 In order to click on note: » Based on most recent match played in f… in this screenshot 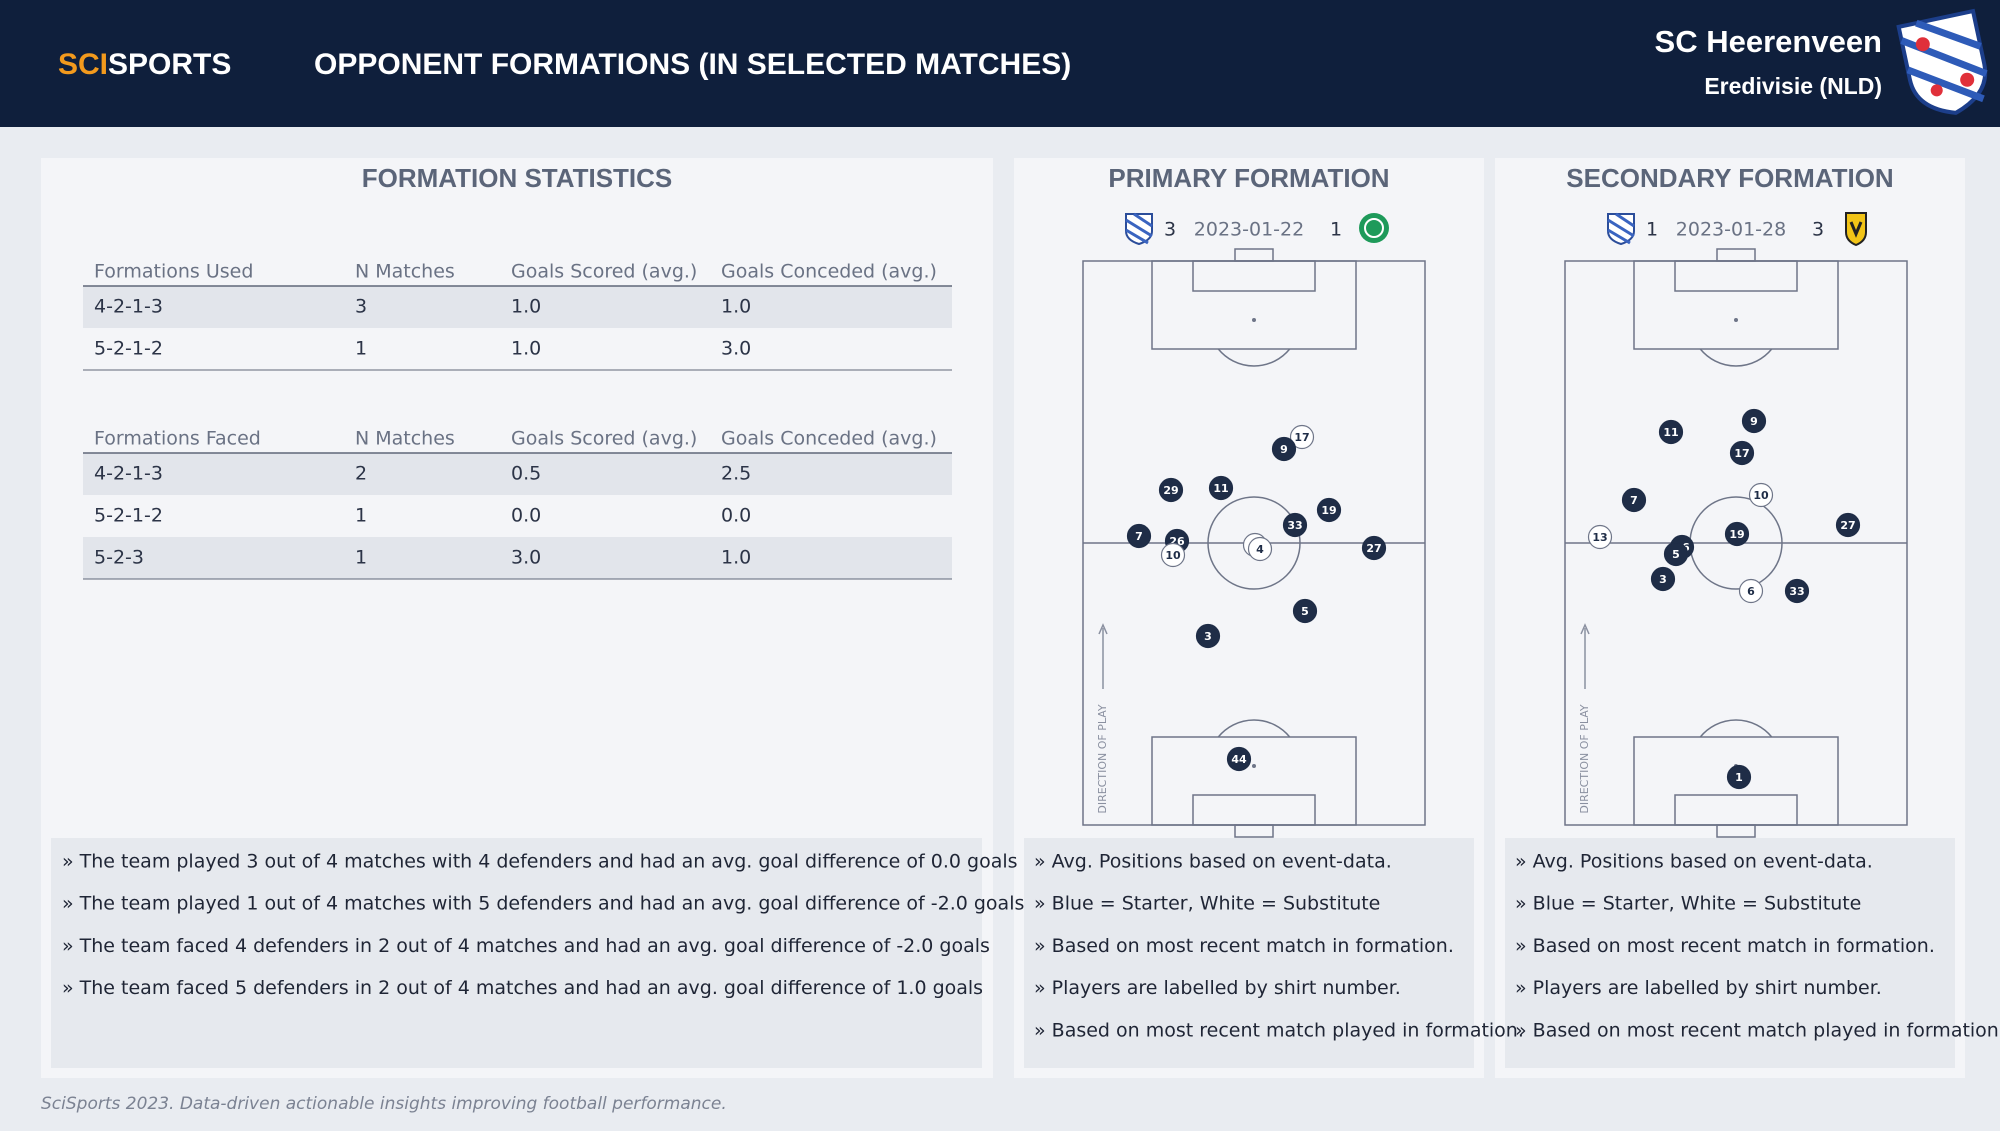, I will do `click(1279, 1030)`.